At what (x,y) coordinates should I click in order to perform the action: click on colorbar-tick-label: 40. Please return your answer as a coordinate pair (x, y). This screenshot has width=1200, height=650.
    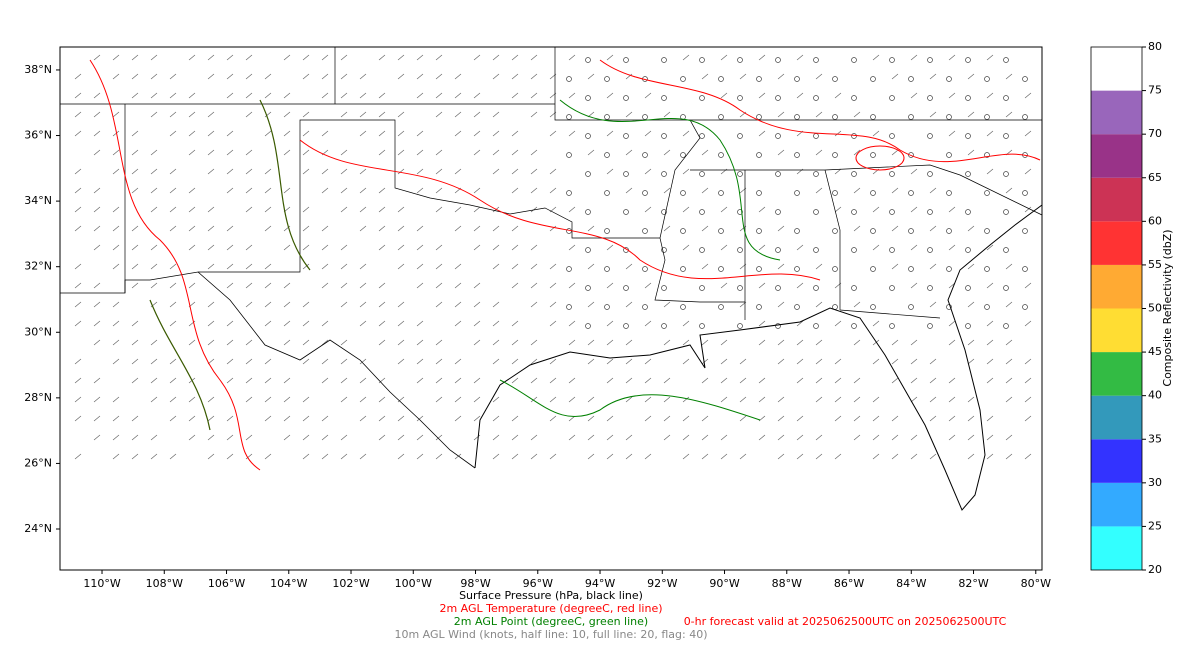
    Looking at the image, I should click on (1155, 395).